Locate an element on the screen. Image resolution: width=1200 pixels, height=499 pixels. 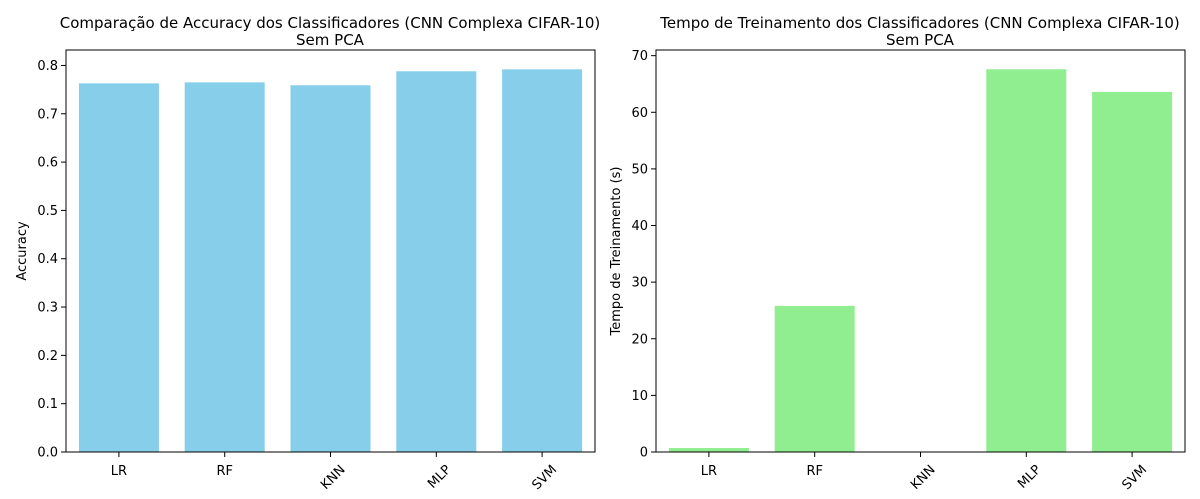
bar-knn is located at coordinates (330, 268).